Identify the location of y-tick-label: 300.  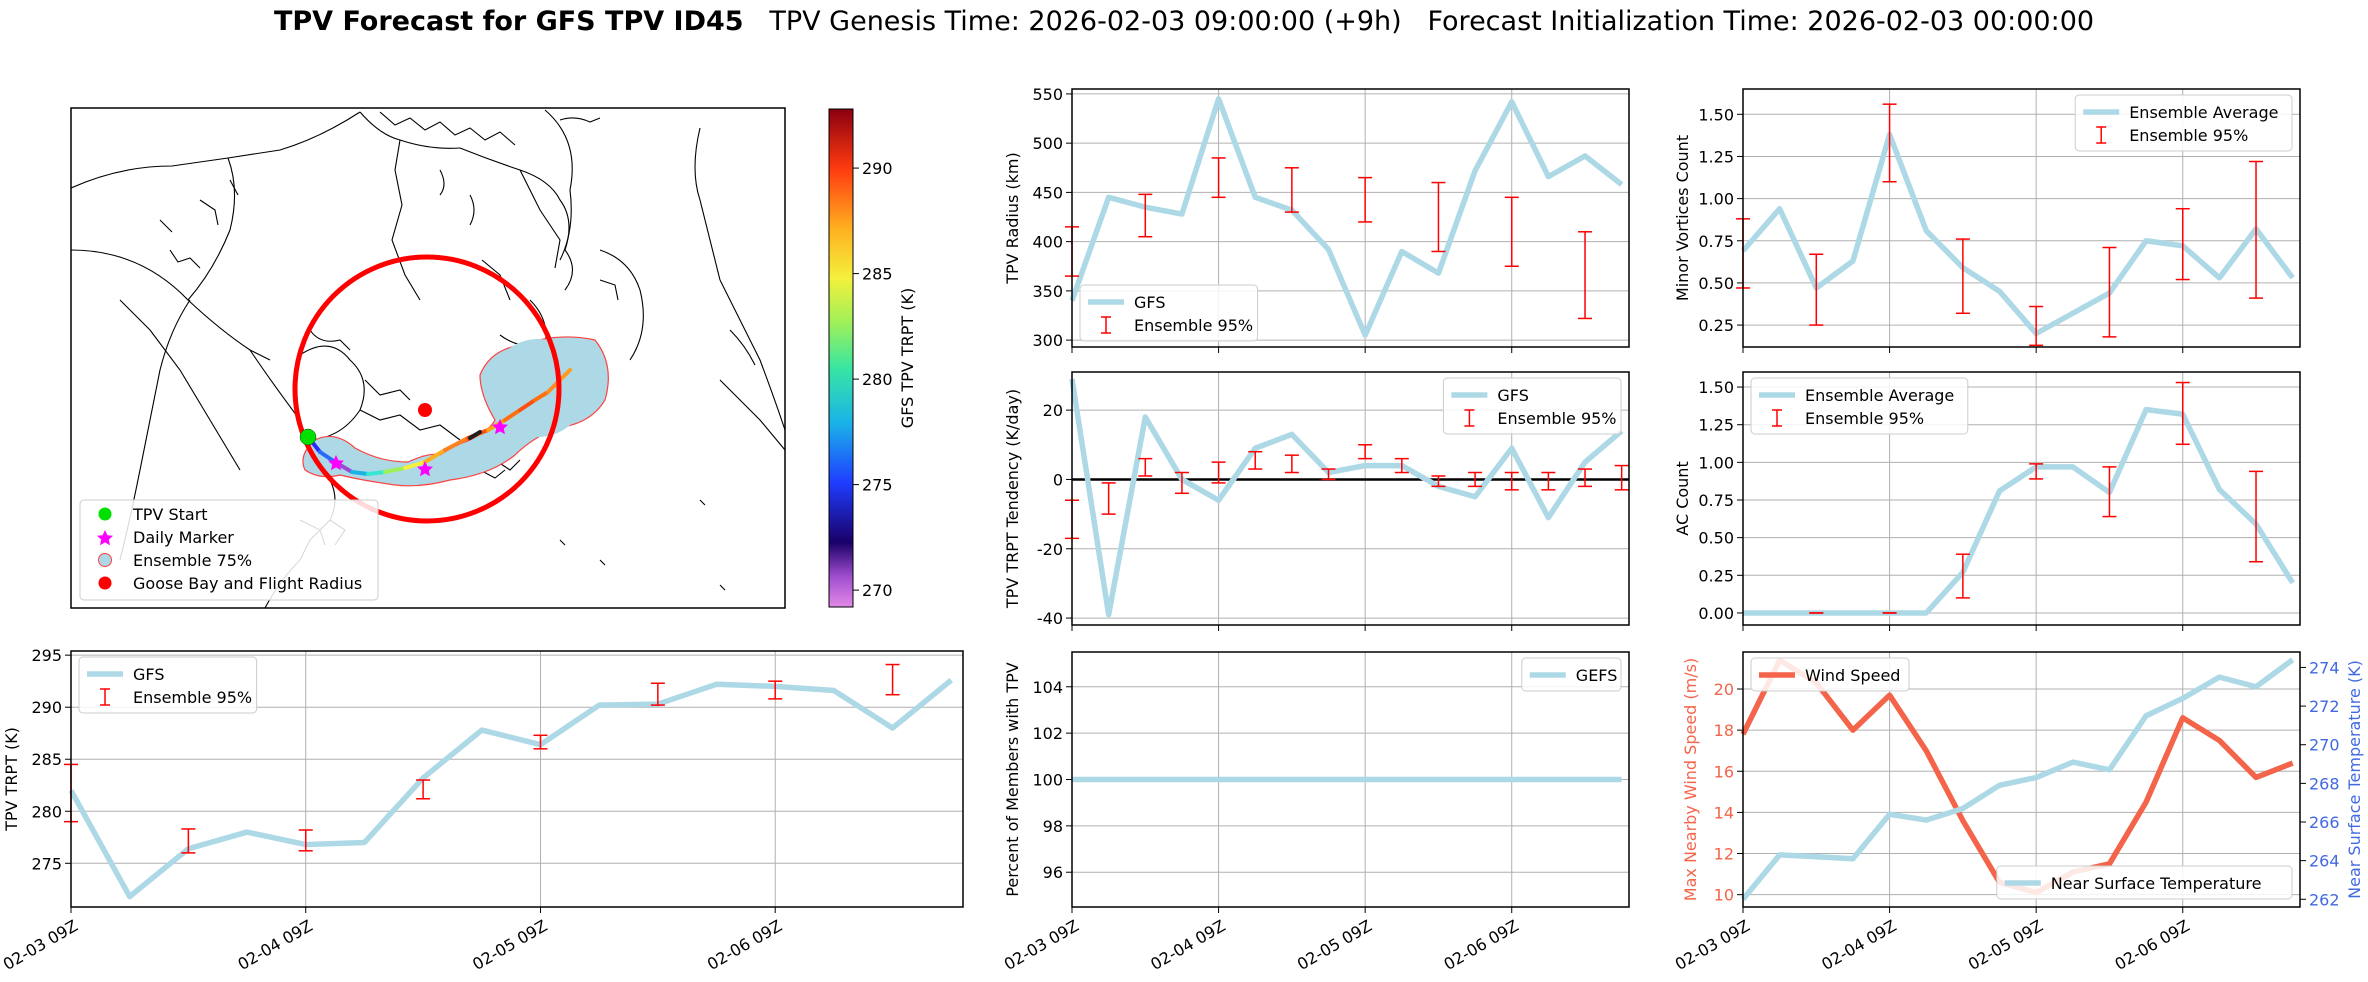
(1047, 340).